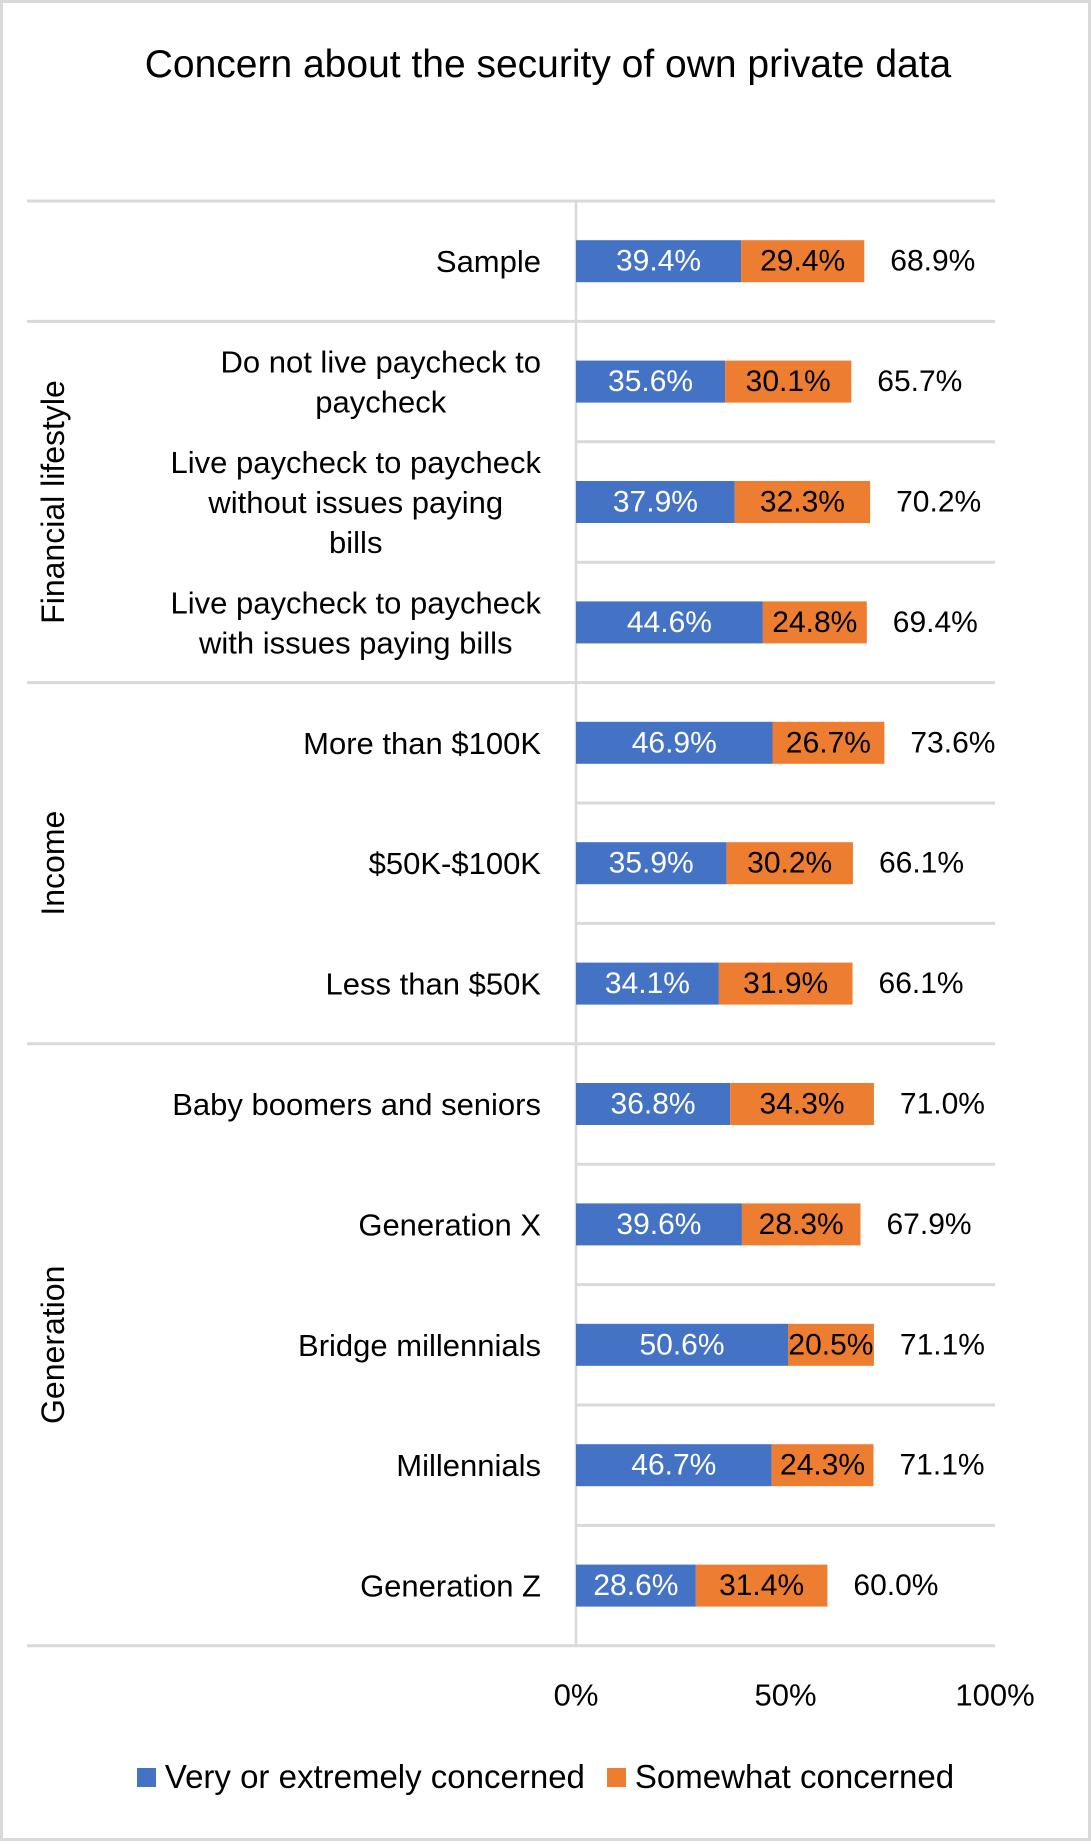 This screenshot has height=1844, width=1091. I want to click on data-label-very-or-extremely-concerned: 46.9%, so click(674, 742).